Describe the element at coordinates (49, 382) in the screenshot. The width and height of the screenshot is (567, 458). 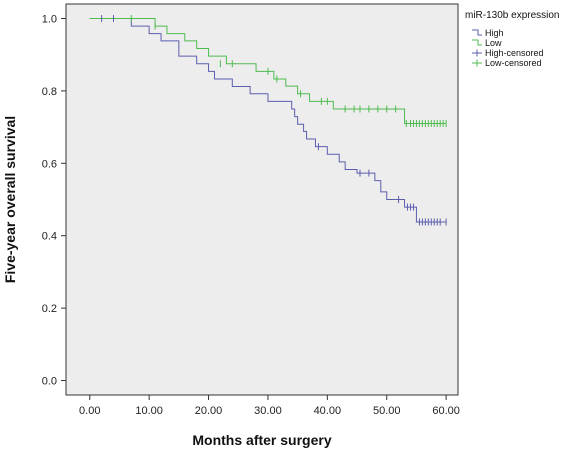
I see `y-tick-label: 0.0` at that location.